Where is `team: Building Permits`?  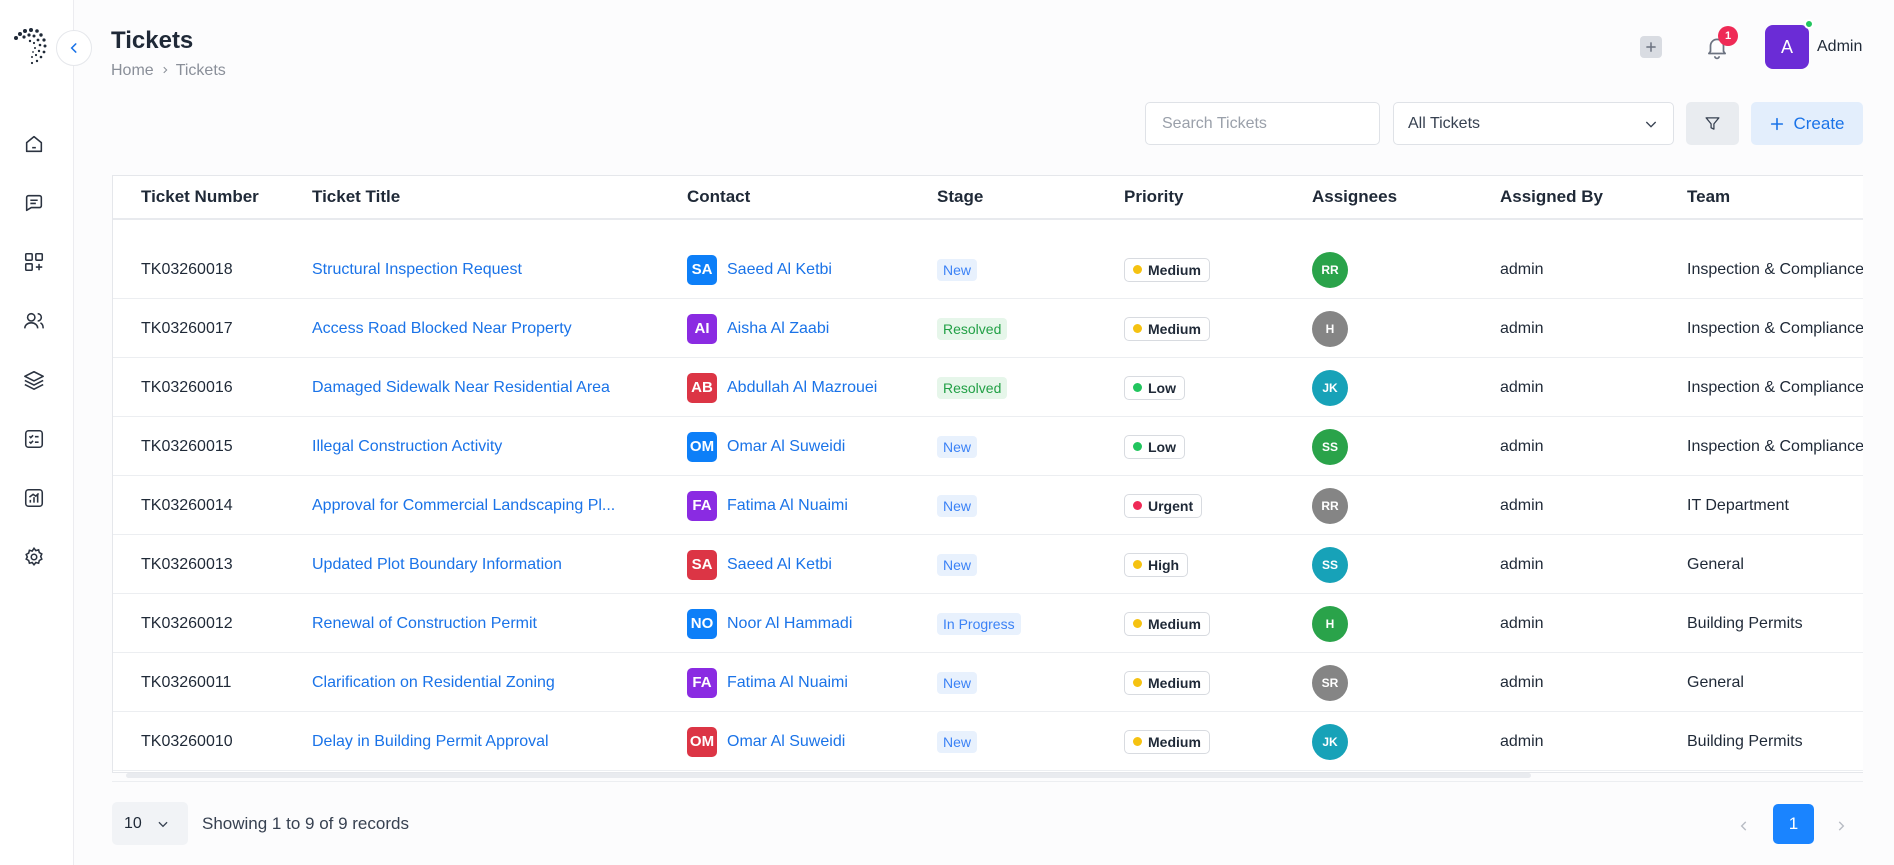 team: Building Permits is located at coordinates (1745, 623).